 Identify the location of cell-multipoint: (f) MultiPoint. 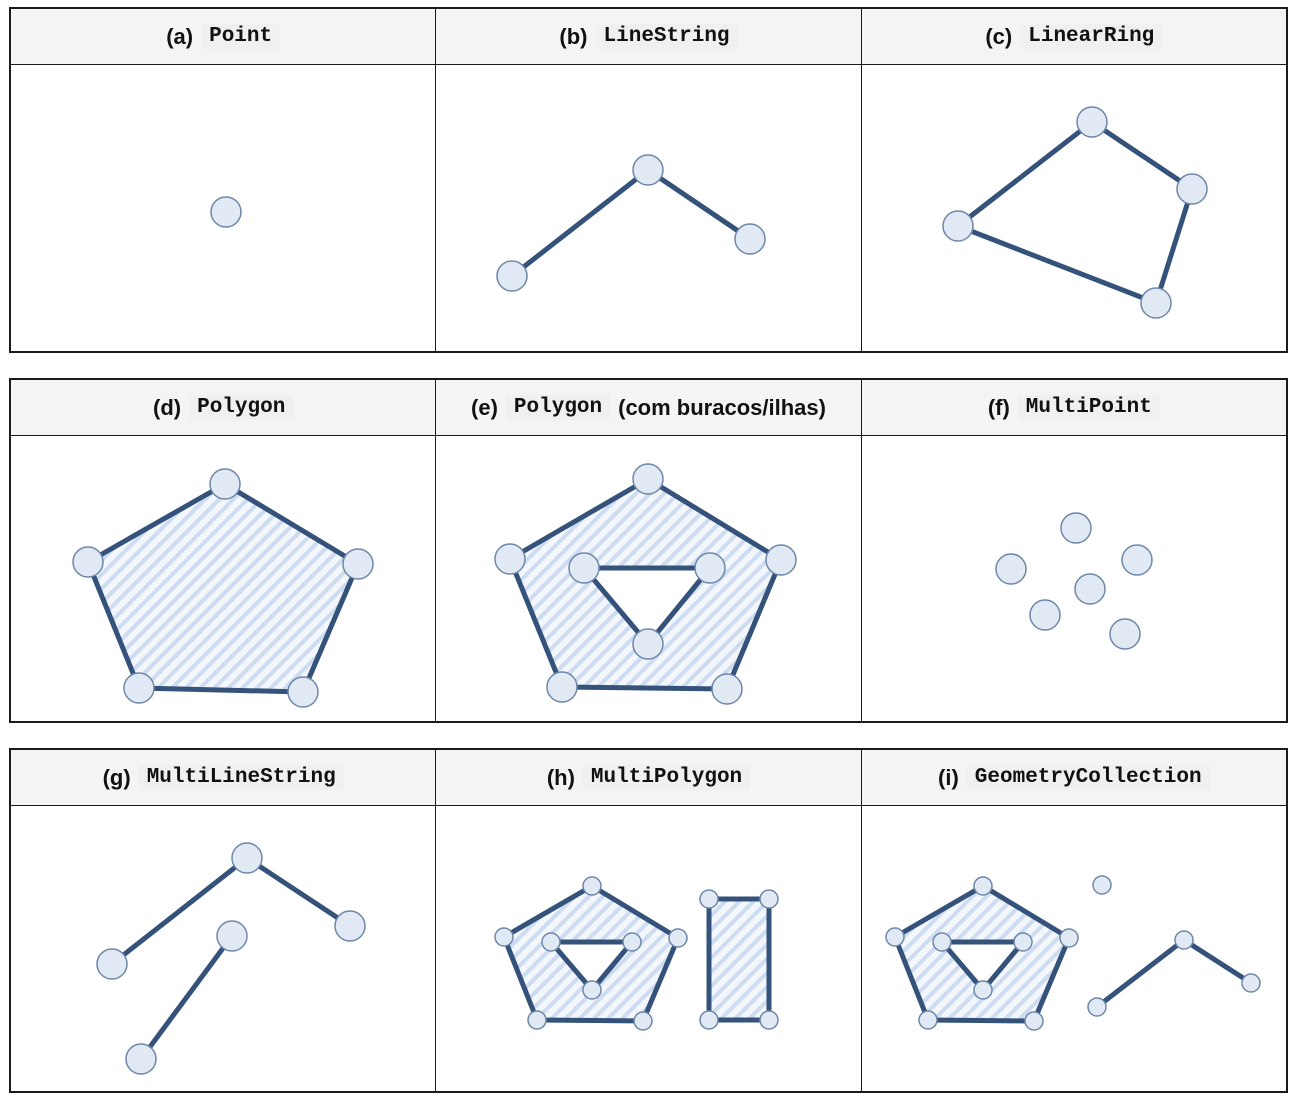
(1073, 550).